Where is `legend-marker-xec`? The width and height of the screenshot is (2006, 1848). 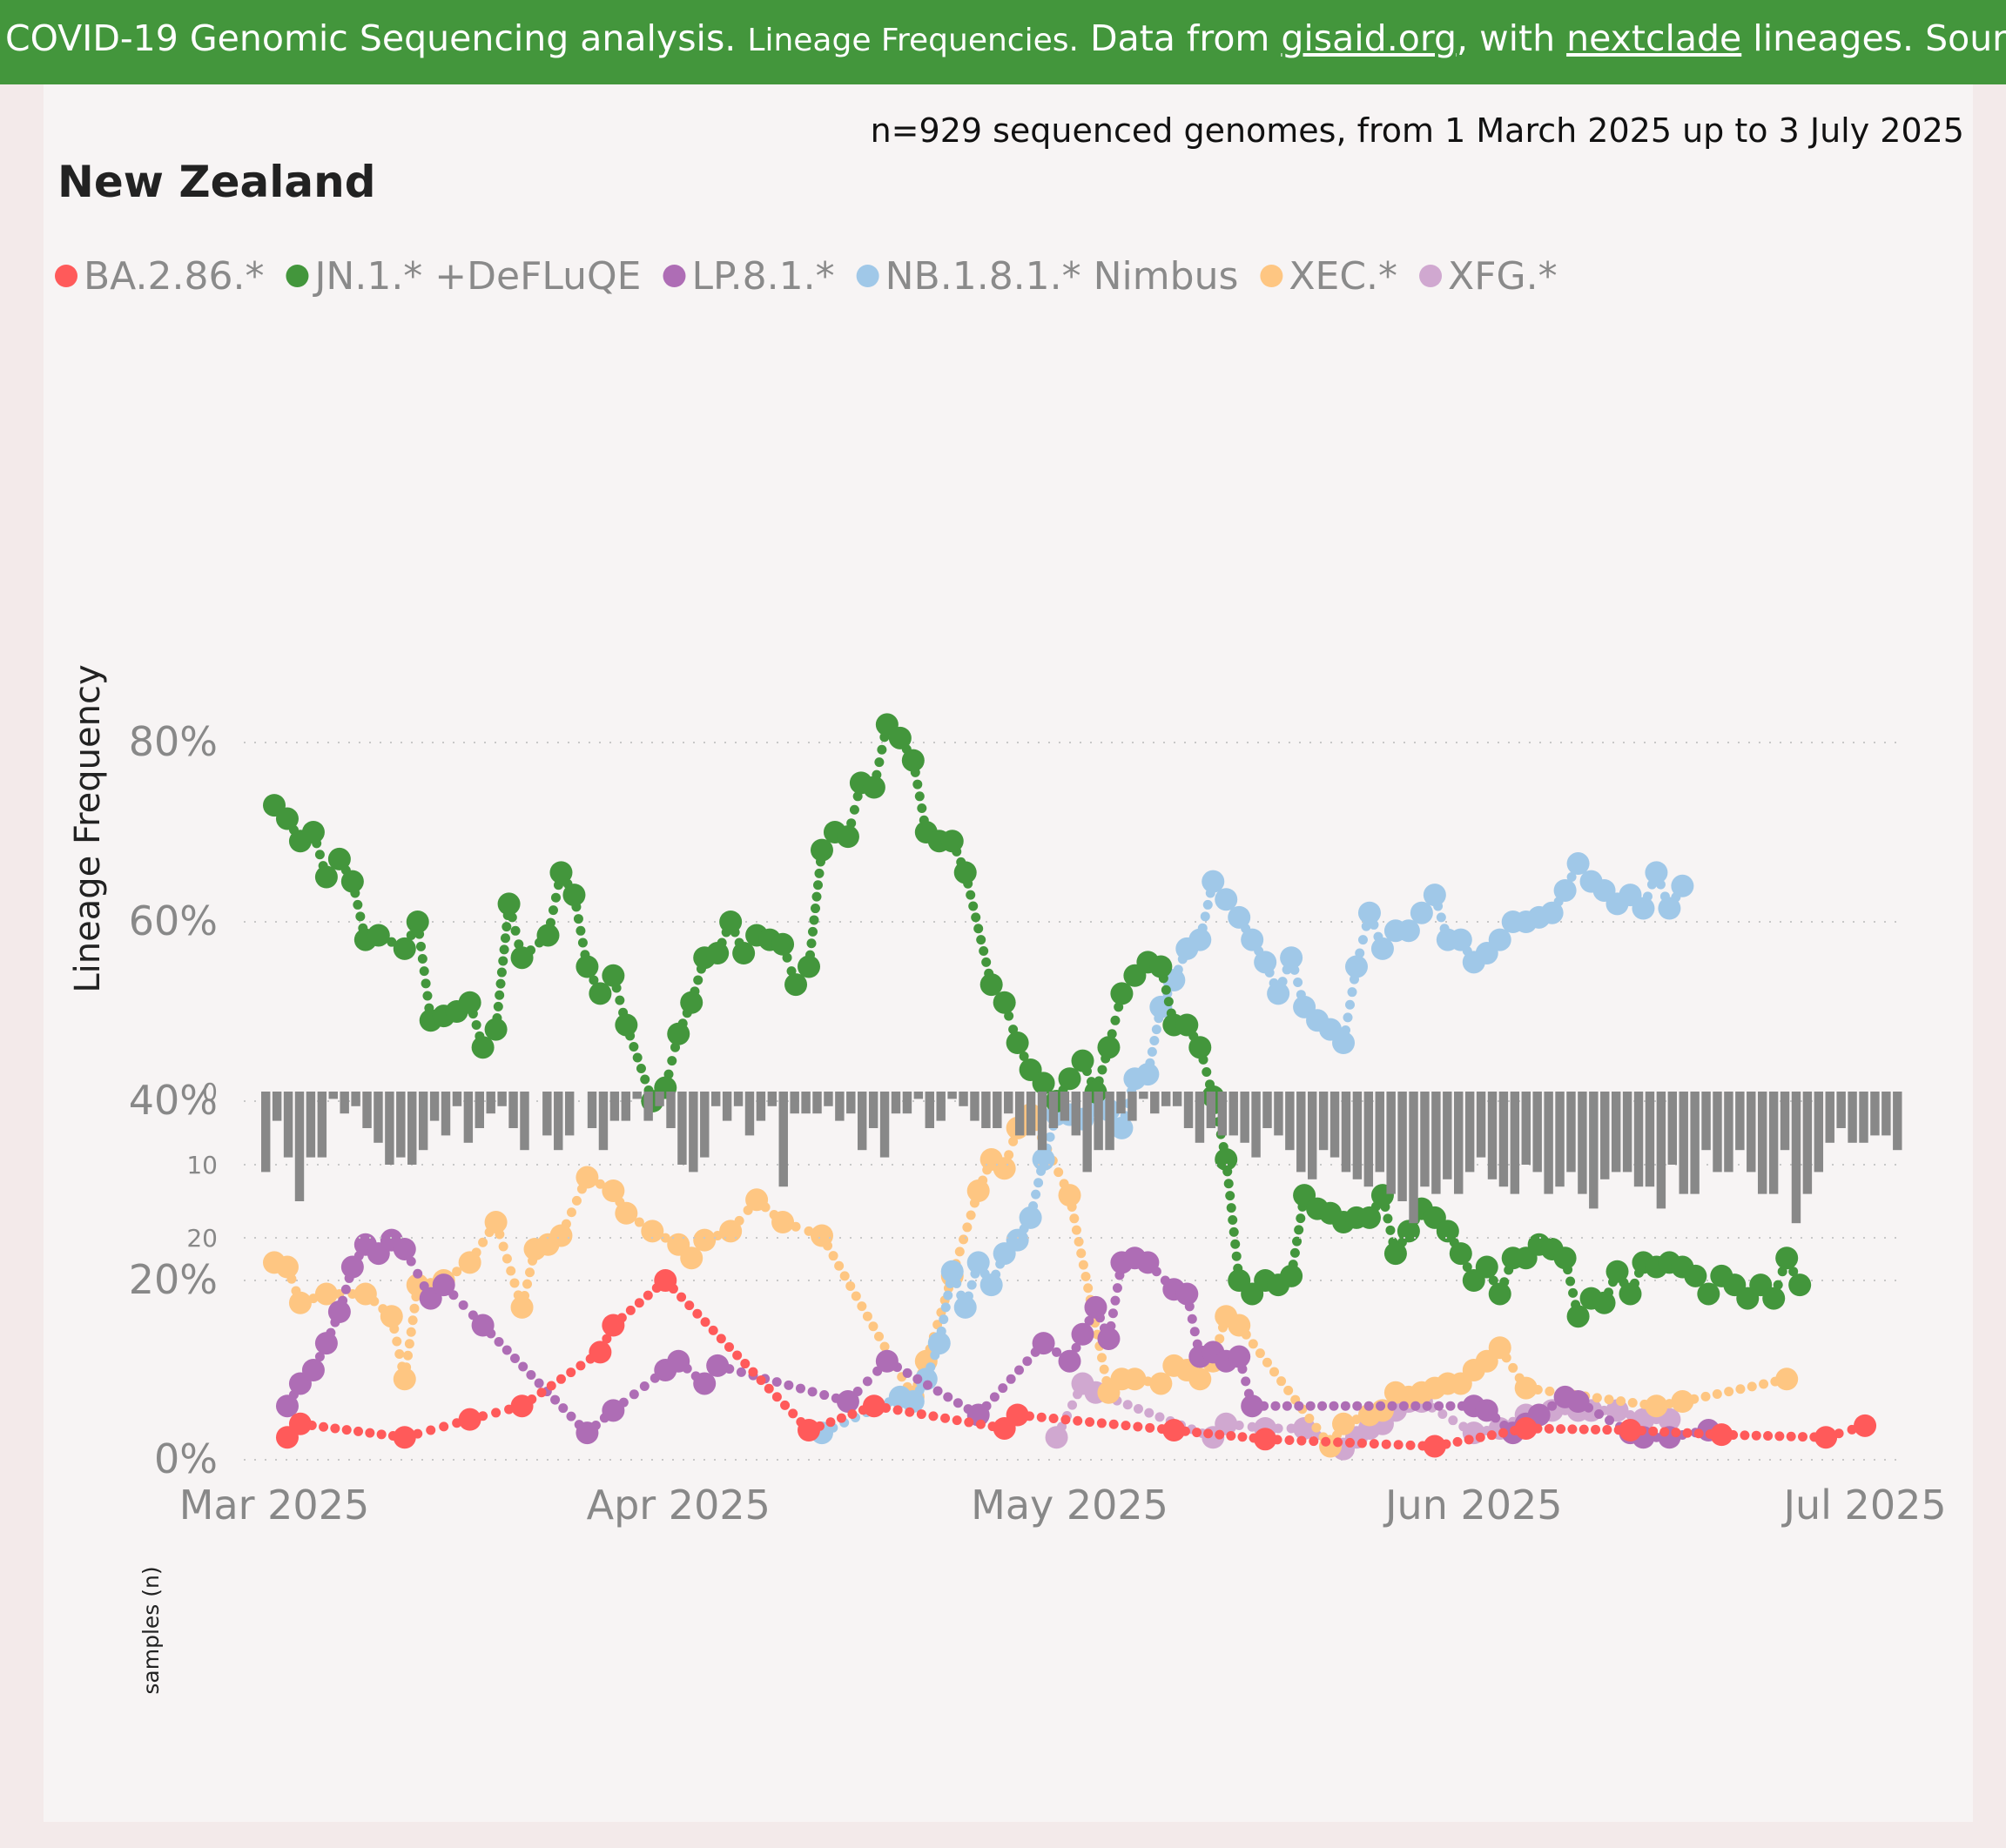 legend-marker-xec is located at coordinates (1271, 276).